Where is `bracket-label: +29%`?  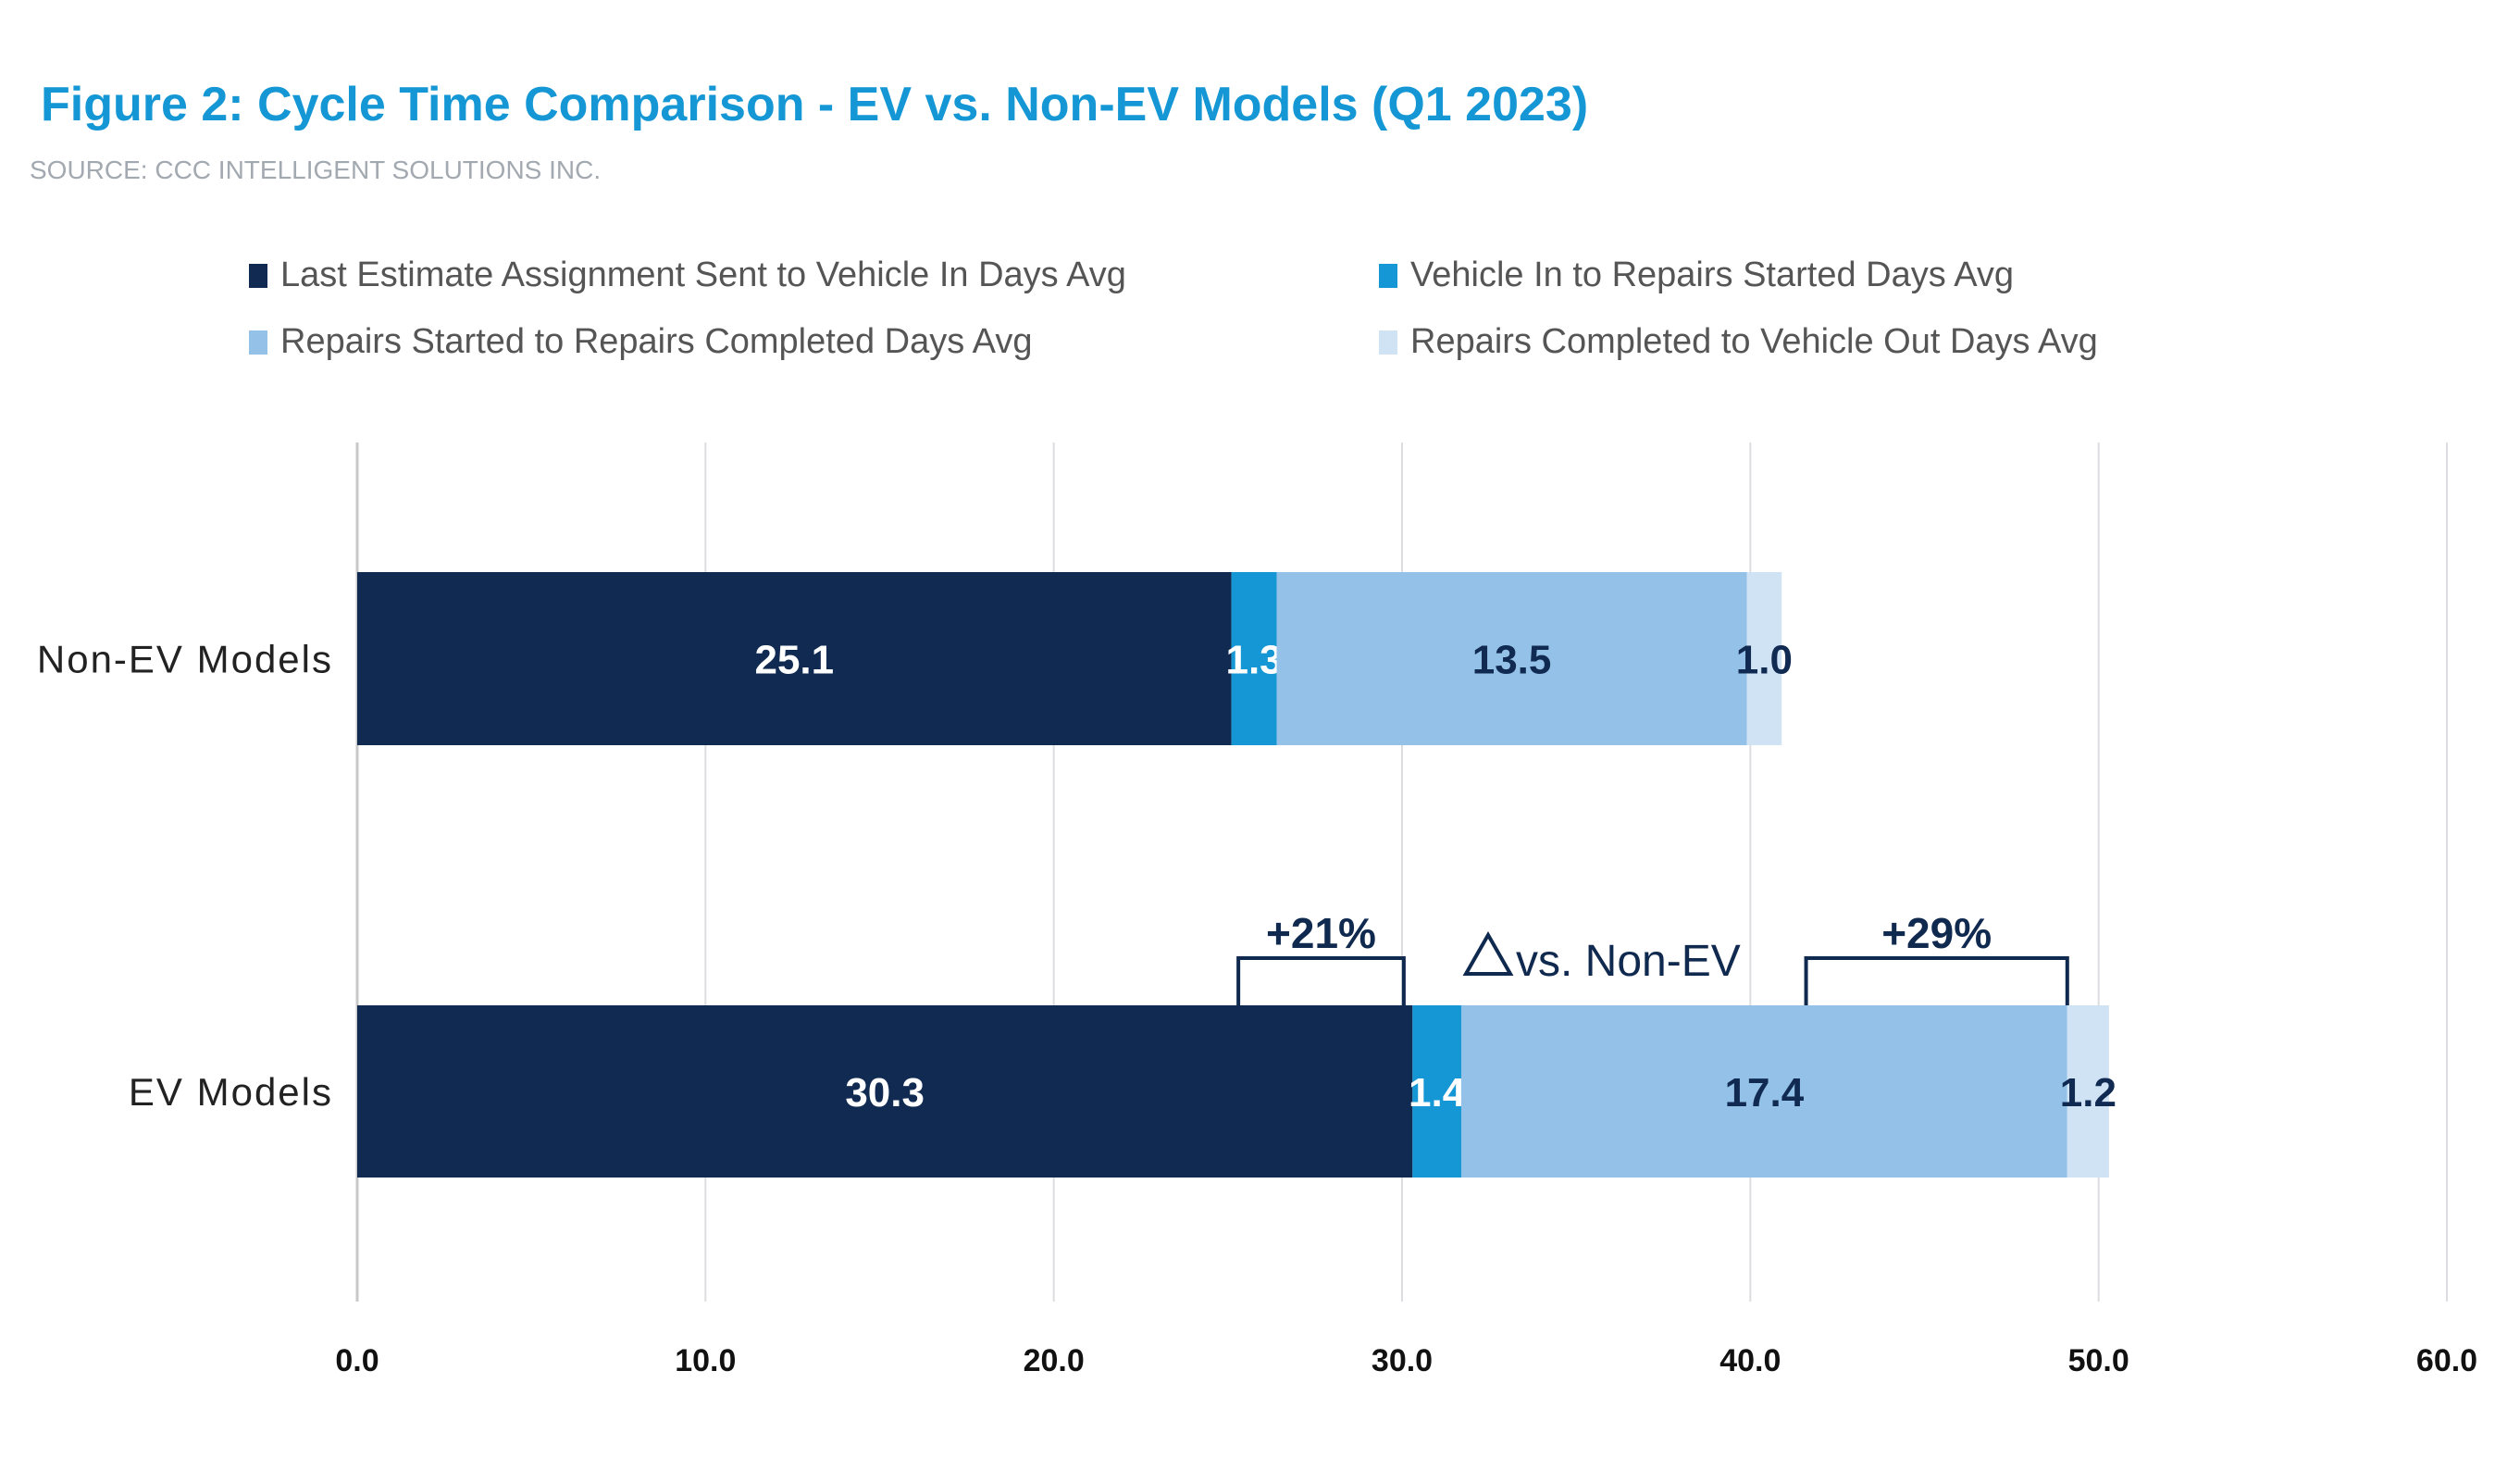 bracket-label: +29% is located at coordinates (1937, 933).